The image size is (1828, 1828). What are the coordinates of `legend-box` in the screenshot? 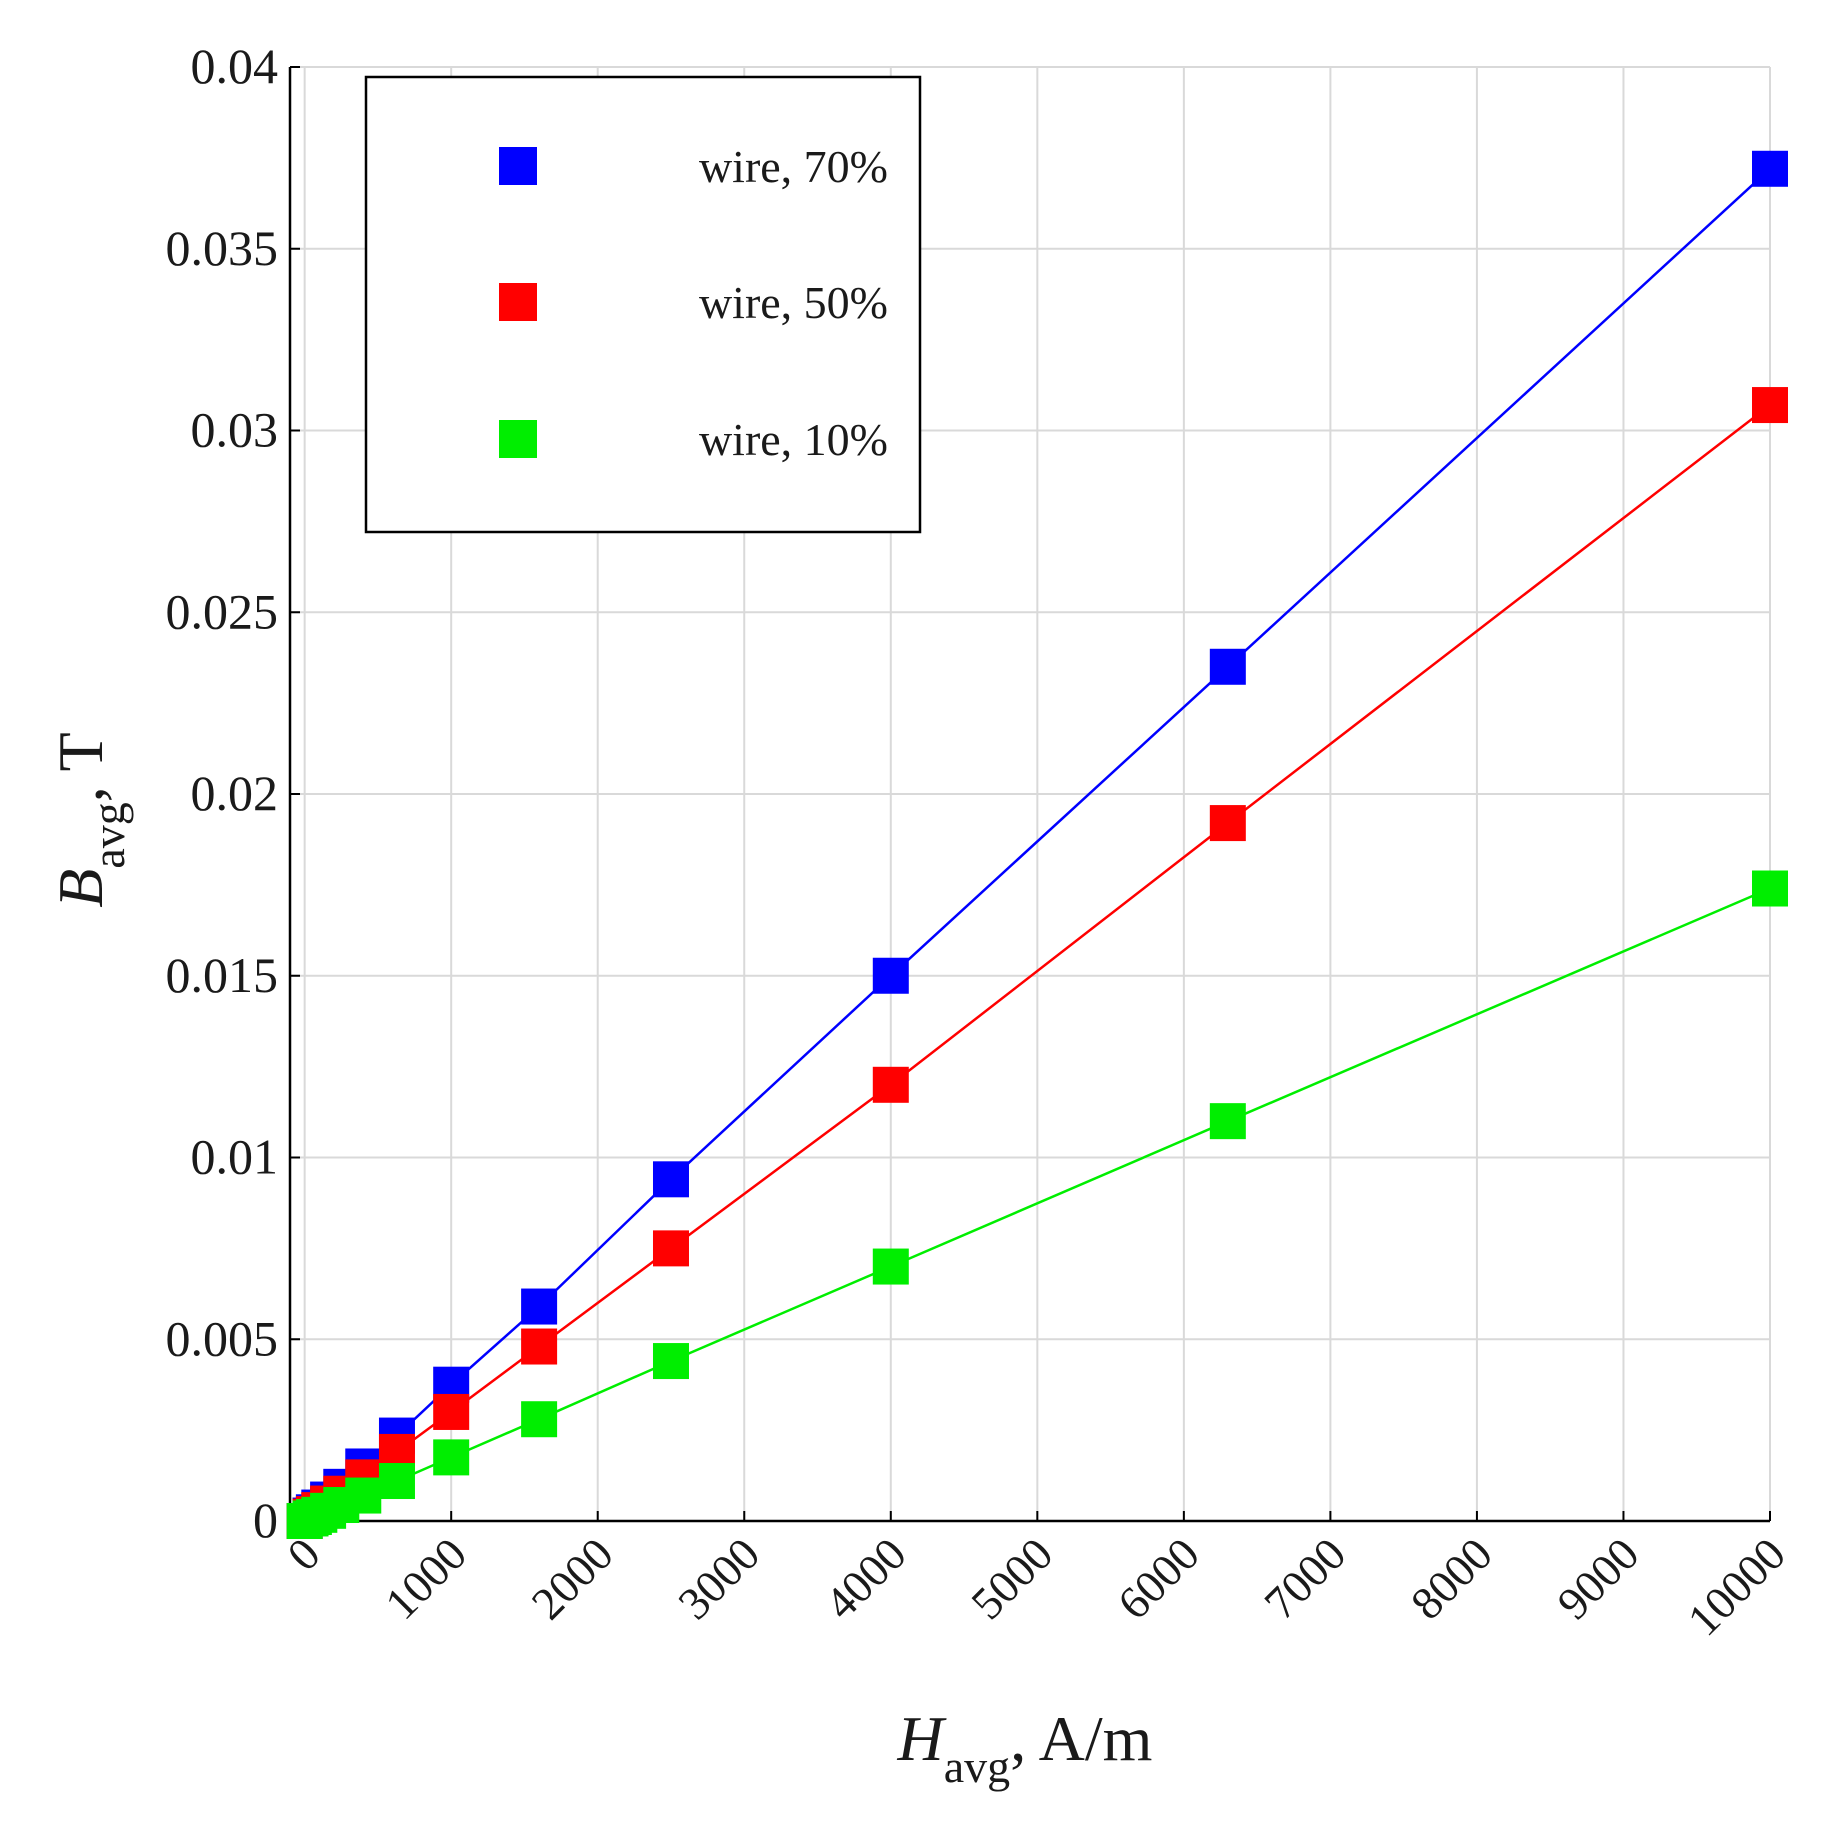 It's located at (643, 304).